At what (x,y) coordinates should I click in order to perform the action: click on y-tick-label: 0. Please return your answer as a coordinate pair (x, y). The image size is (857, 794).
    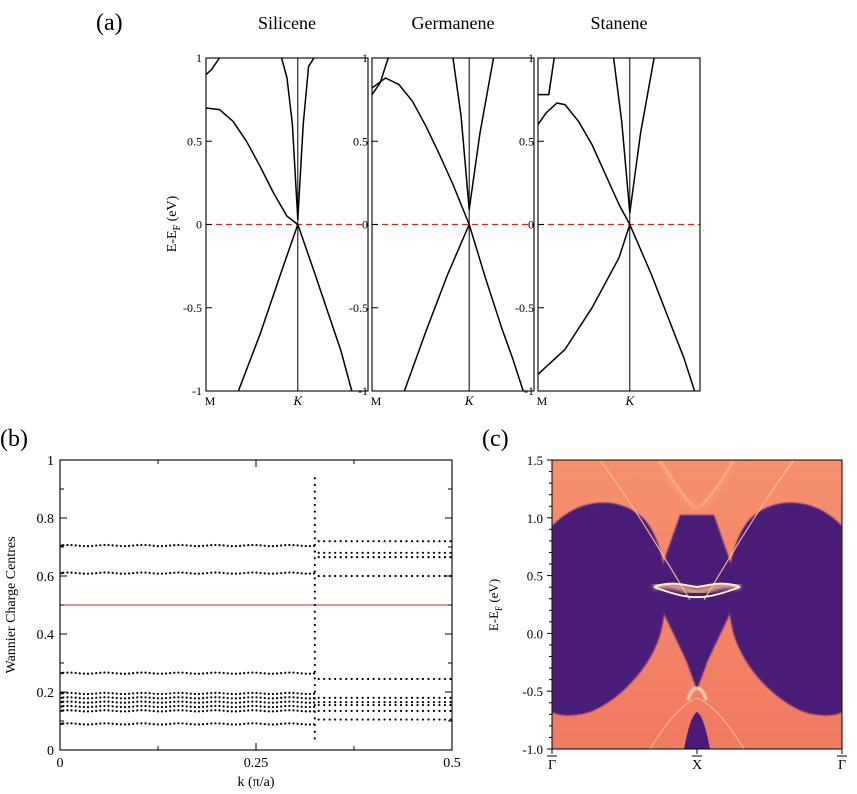
    Looking at the image, I should click on (365, 225).